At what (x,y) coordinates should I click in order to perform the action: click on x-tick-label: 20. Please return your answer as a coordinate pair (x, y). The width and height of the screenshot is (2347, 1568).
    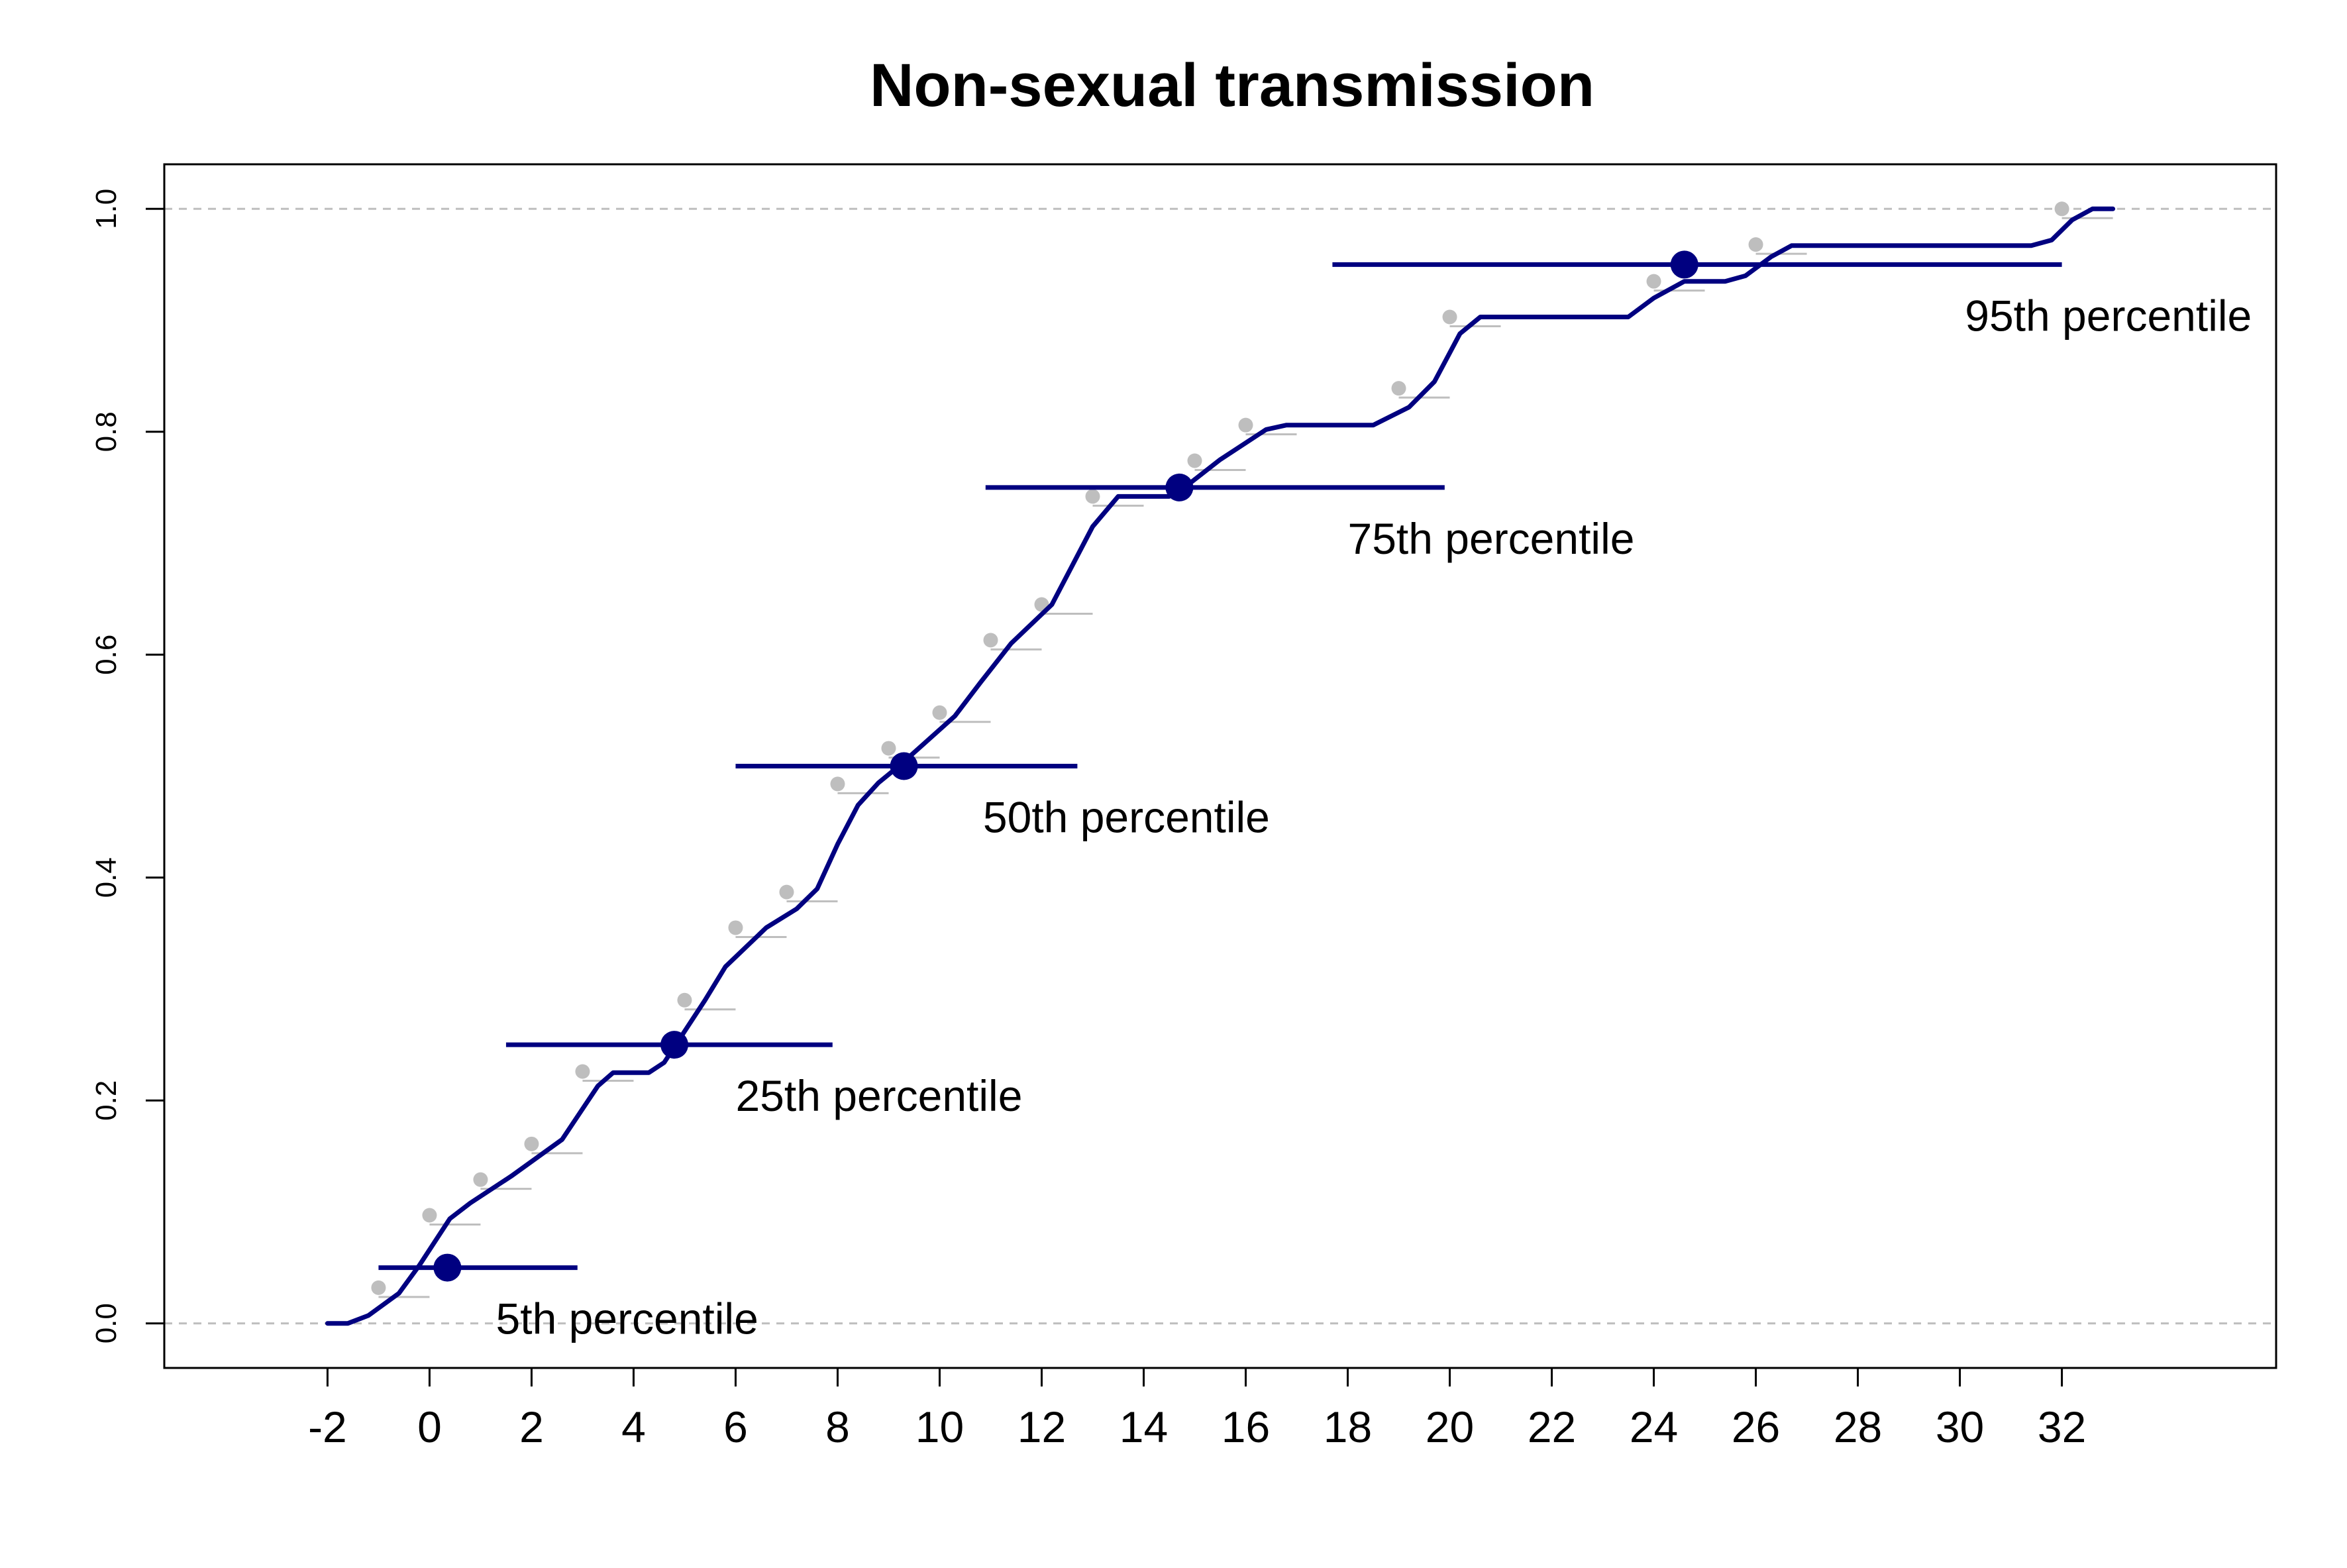
    Looking at the image, I should click on (1450, 1426).